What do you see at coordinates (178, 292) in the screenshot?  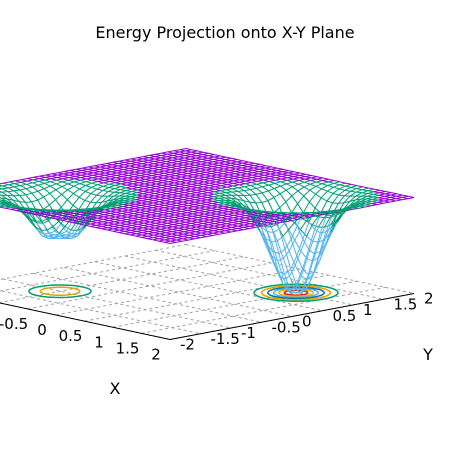 I see `grid-line-x` at bounding box center [178, 292].